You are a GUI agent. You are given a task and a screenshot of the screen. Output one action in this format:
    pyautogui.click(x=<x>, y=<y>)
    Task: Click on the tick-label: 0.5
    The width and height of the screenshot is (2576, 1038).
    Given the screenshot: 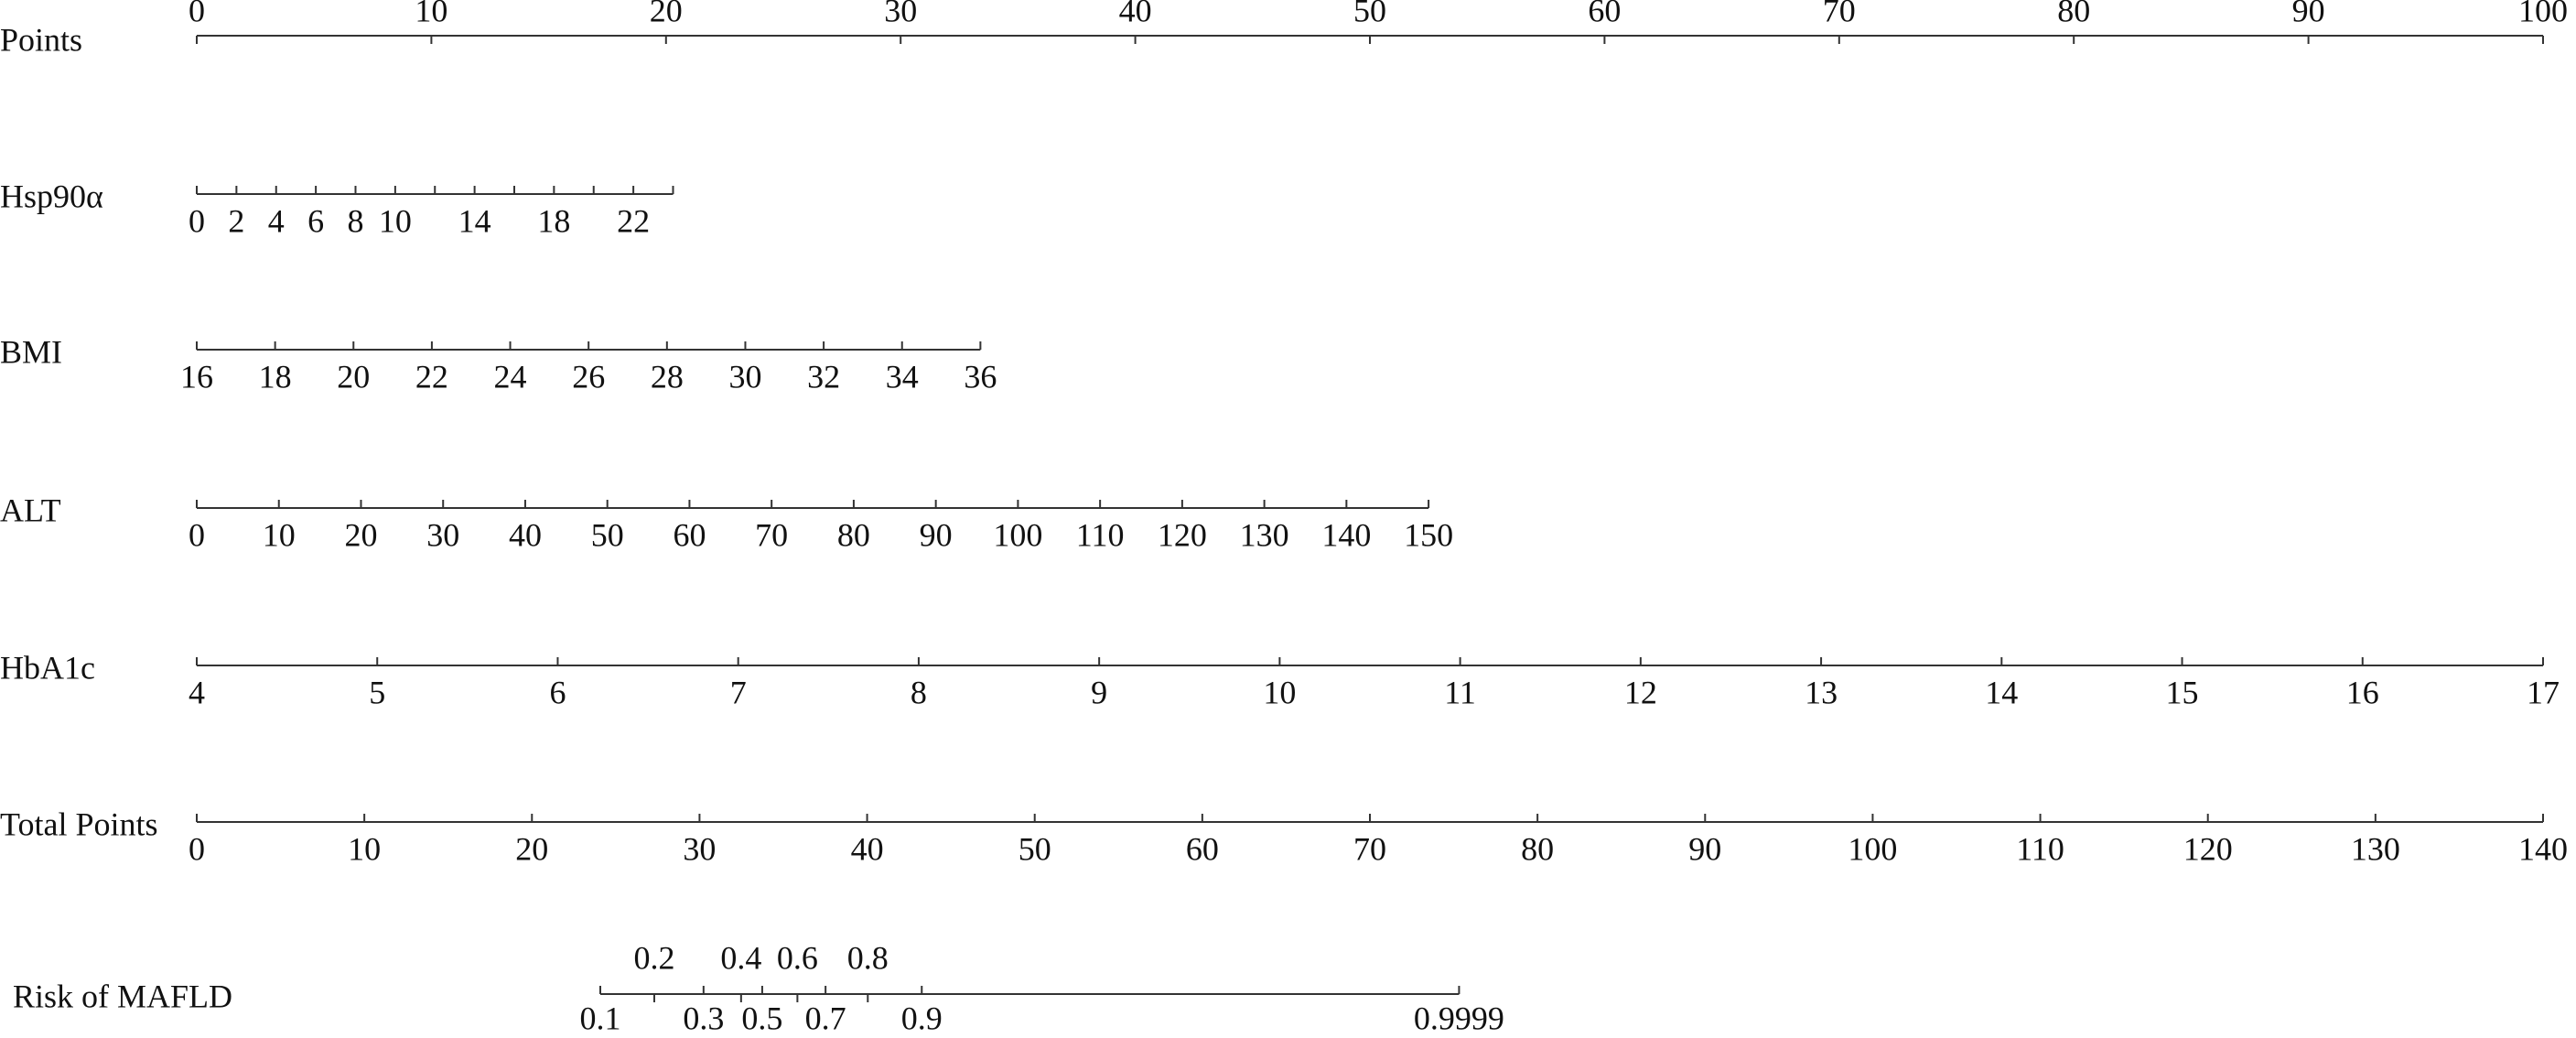 What is the action you would take?
    pyautogui.click(x=761, y=1018)
    